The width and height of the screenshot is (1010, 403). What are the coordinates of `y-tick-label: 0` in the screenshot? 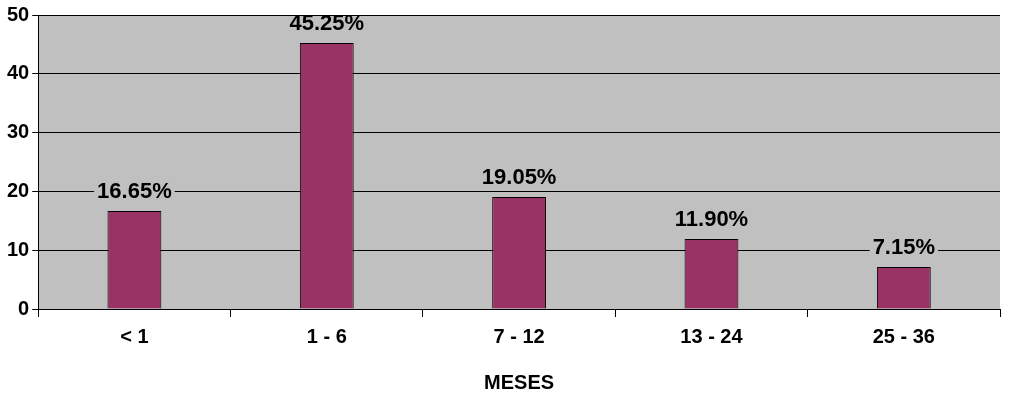 It's located at (24, 307).